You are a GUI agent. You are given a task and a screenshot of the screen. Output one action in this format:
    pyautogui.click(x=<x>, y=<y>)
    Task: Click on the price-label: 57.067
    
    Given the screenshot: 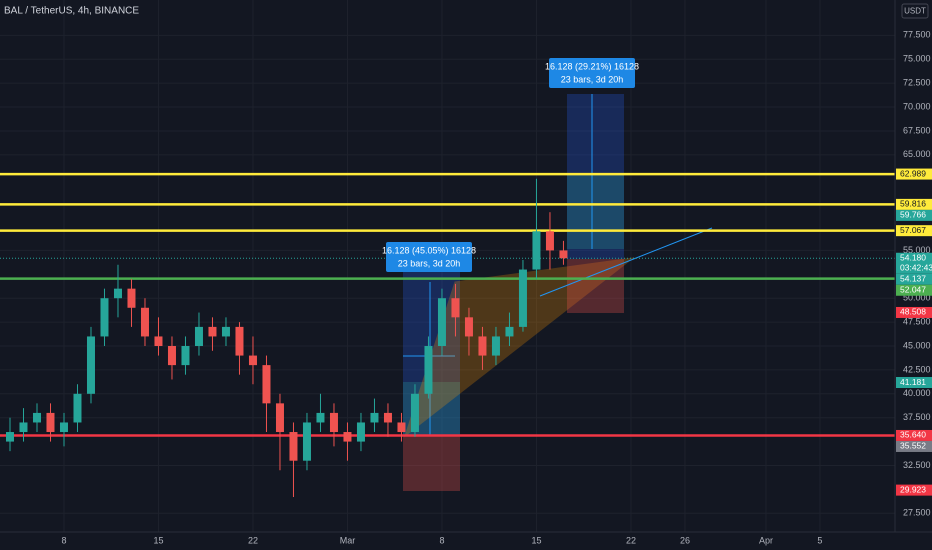 What is the action you would take?
    pyautogui.click(x=913, y=230)
    